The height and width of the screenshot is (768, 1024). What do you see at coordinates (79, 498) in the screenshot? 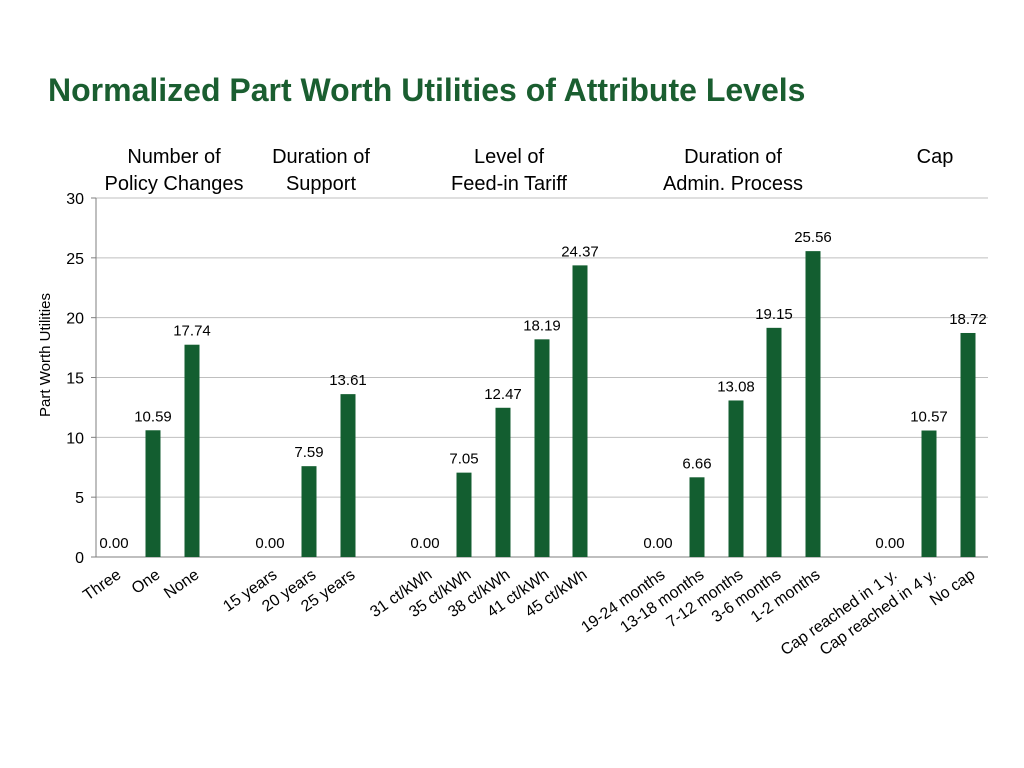
I see `y-tick-label: 5` at bounding box center [79, 498].